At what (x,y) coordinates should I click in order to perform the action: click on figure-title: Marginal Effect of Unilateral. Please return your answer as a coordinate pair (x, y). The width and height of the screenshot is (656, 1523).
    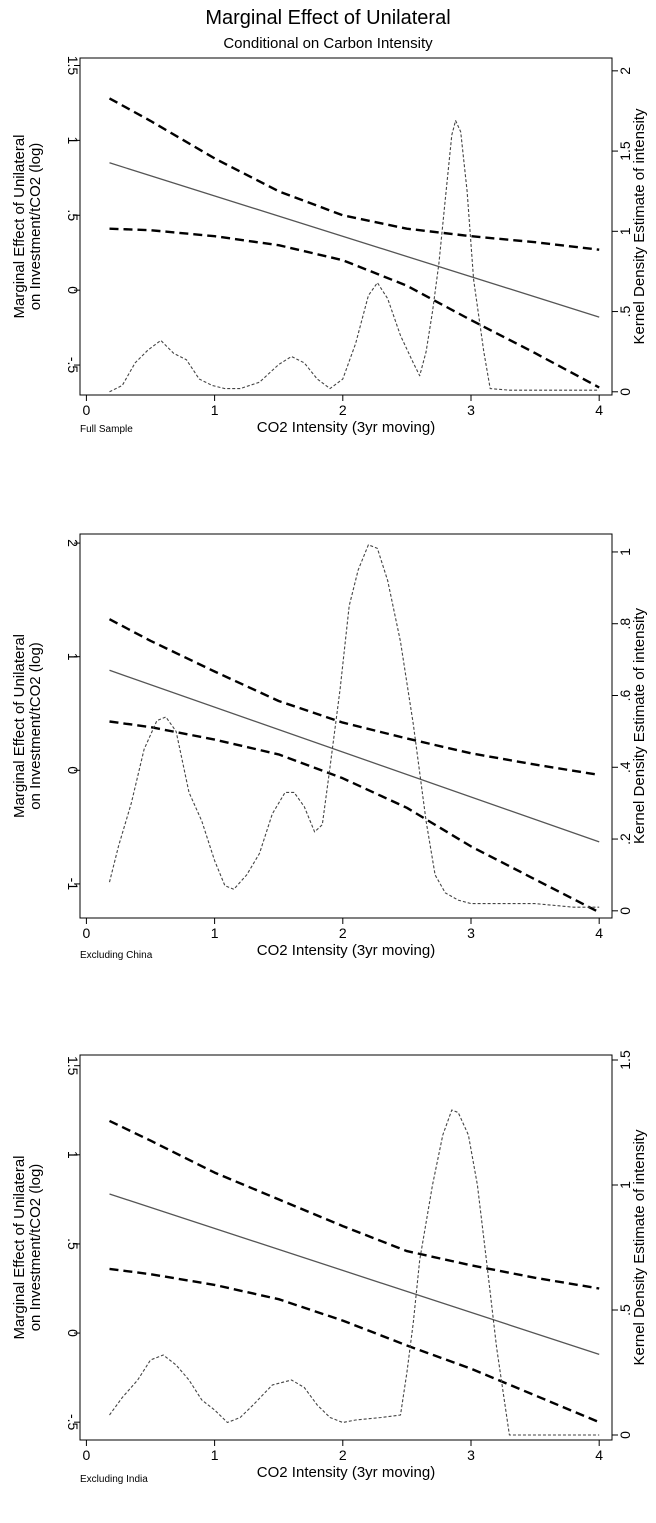
    Looking at the image, I should click on (327, 18).